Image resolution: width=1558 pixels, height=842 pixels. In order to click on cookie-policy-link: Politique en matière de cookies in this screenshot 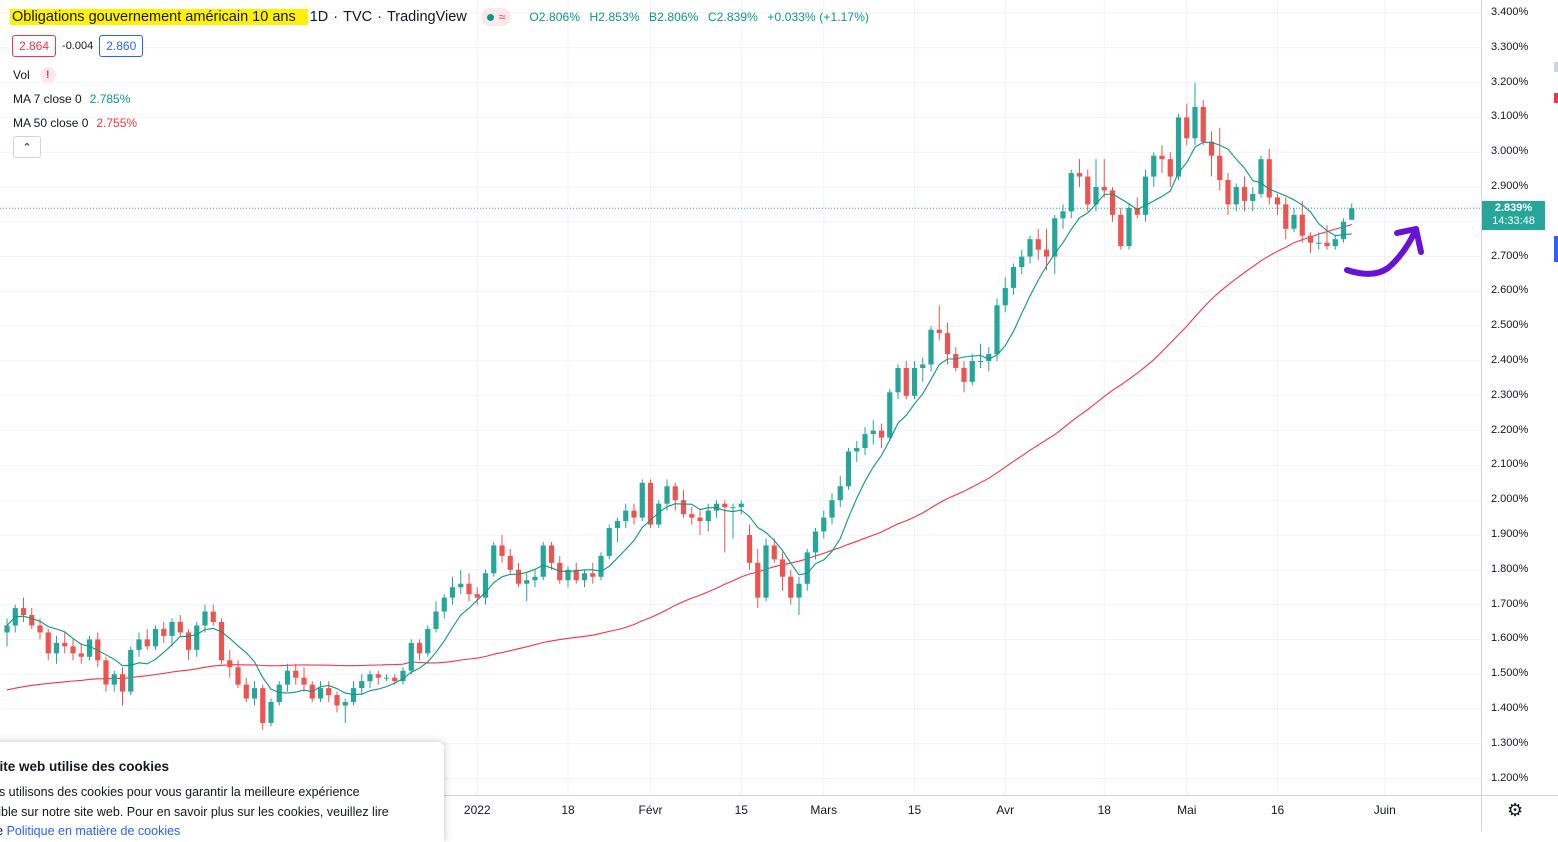, I will do `click(93, 831)`.